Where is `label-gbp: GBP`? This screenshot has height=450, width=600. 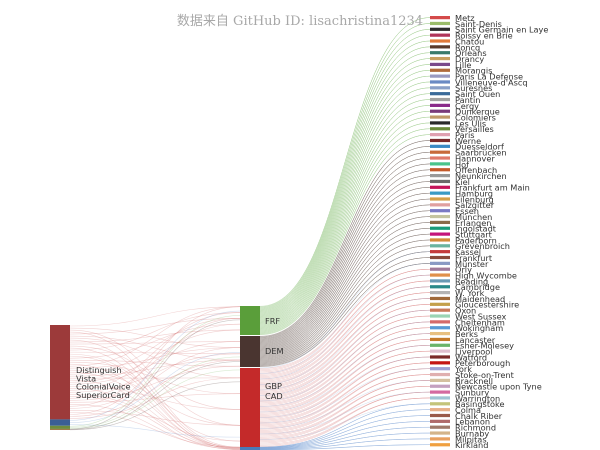
label-gbp: GBP is located at coordinates (273, 386).